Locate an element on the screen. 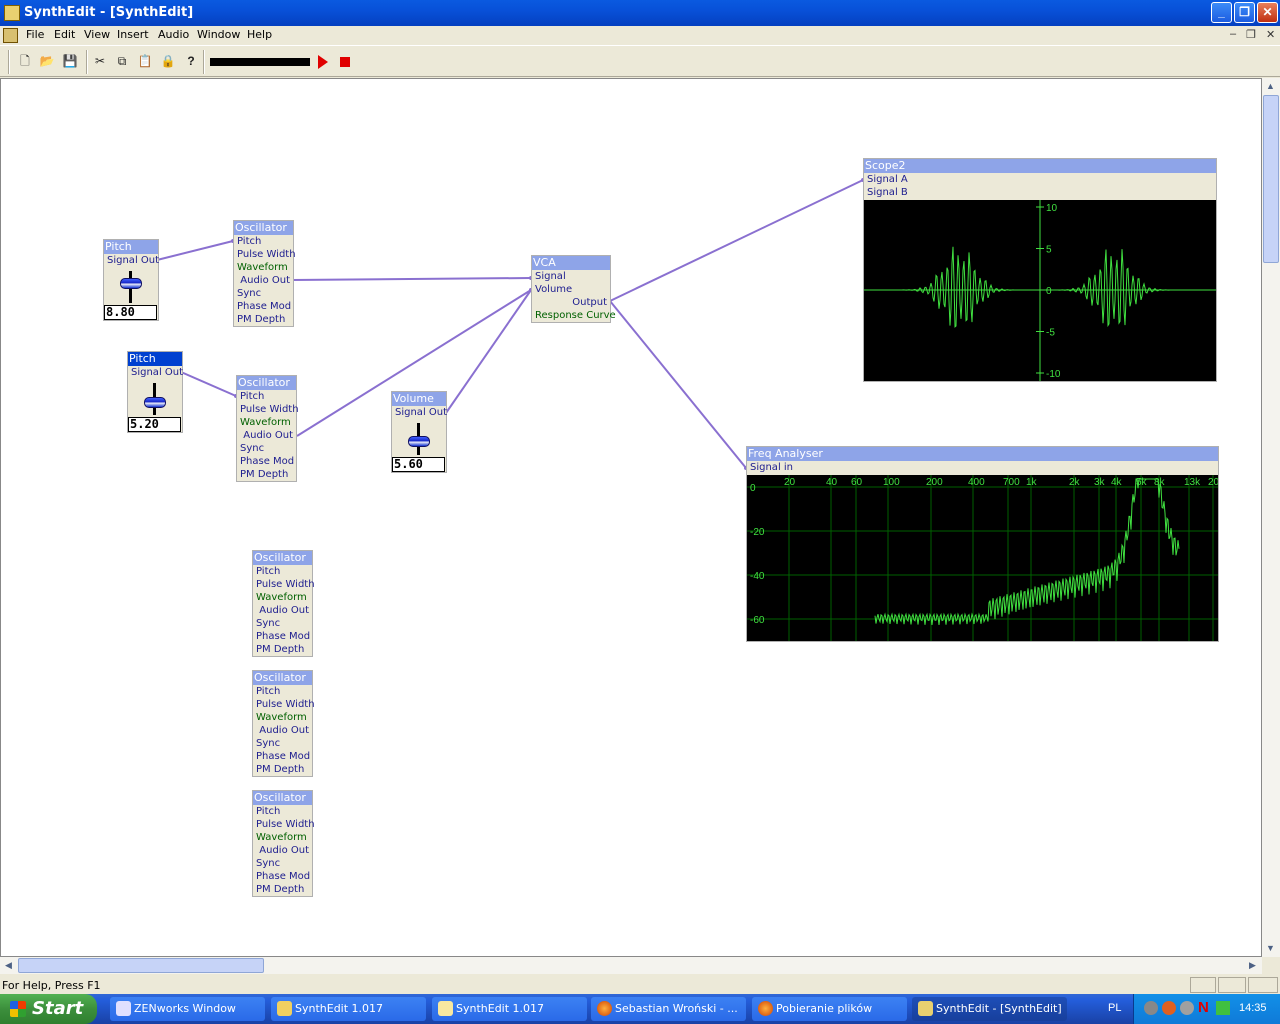 This screenshot has height=1024, width=1280. open-icon: 📂 is located at coordinates (47, 61).